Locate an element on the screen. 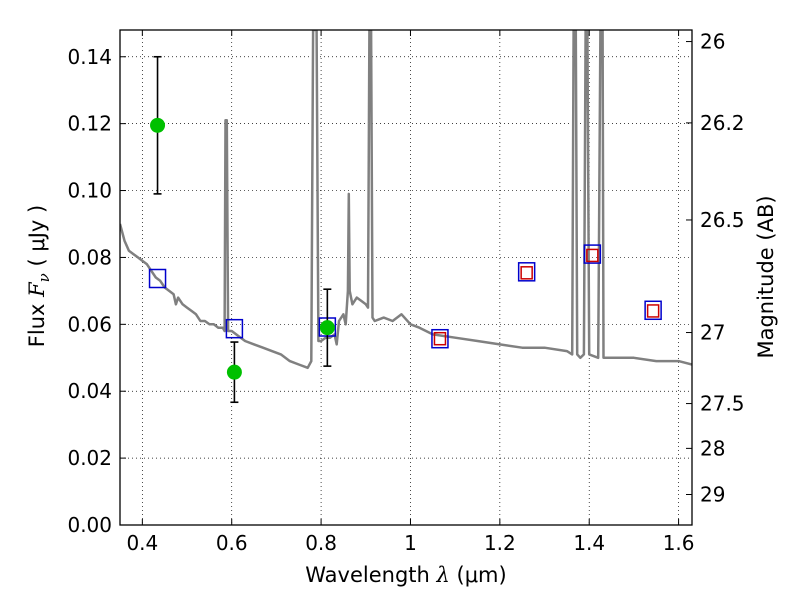 The height and width of the screenshot is (600, 800). y-tick-label: 0.12 is located at coordinates (89, 124).